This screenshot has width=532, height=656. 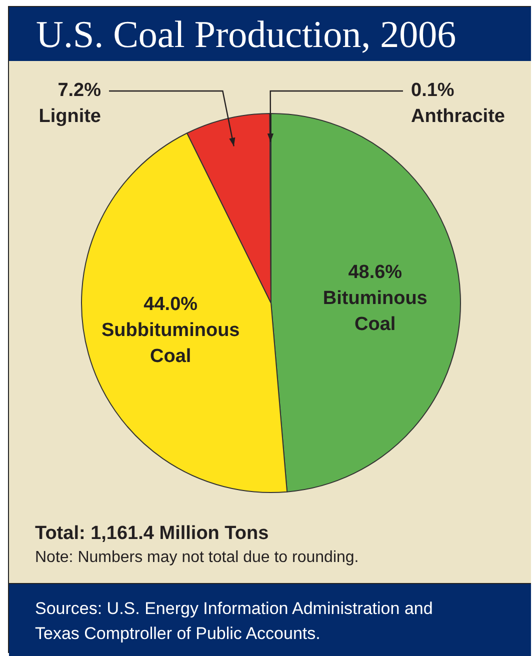 I want to click on source-note: Sources: U.S. Energy Information Administration and Texas Comptroller of Public Accounts., so click(x=270, y=620).